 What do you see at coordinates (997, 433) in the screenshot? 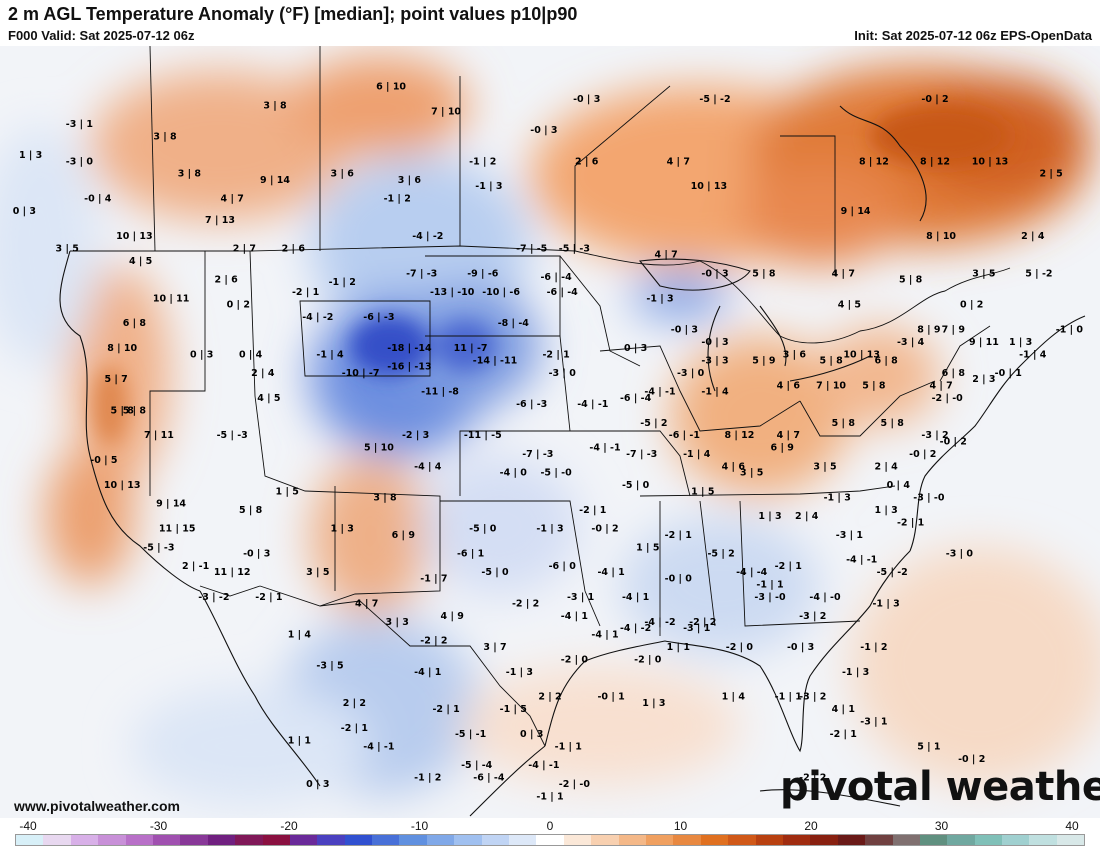
I see `atlantic-coastline` at bounding box center [997, 433].